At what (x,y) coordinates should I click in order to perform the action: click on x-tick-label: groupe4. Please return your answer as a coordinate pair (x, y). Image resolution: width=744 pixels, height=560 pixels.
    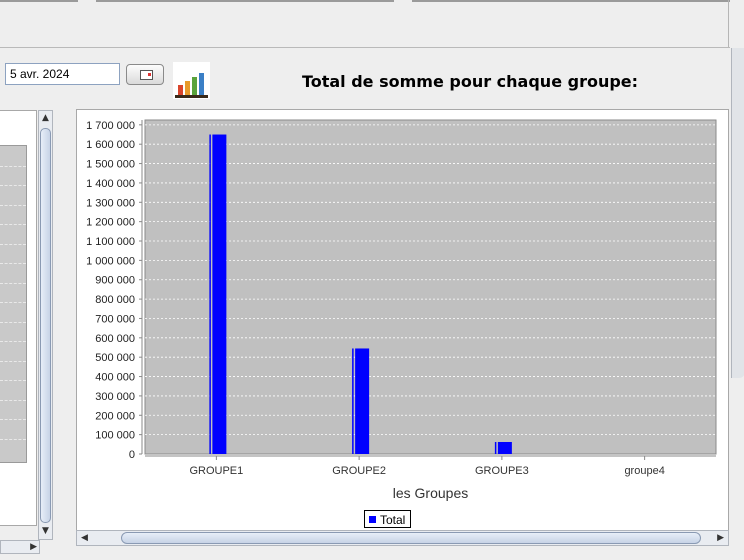
    Looking at the image, I should click on (644, 471).